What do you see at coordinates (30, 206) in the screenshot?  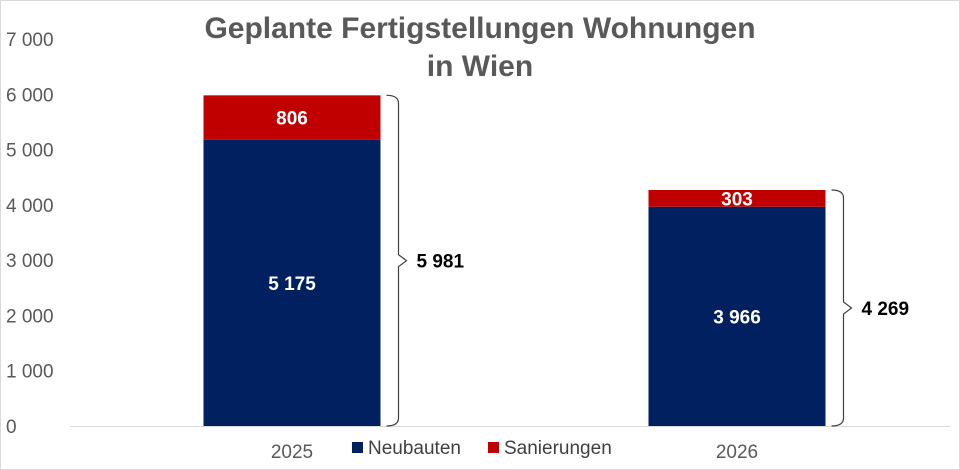 I see `y-tick-label: 4 000` at bounding box center [30, 206].